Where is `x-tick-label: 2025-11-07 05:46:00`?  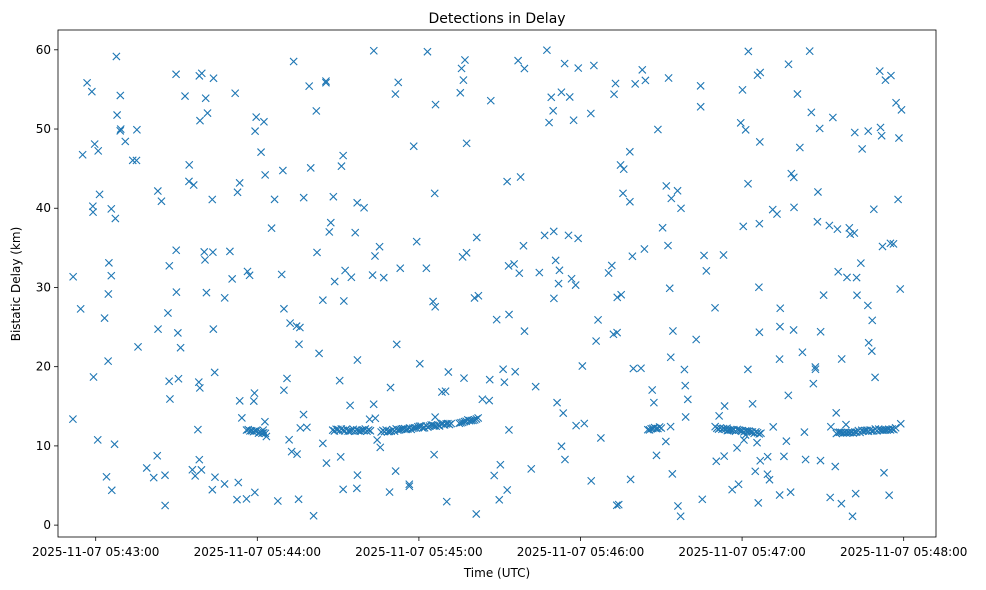 x-tick-label: 2025-11-07 05:46:00 is located at coordinates (580, 552).